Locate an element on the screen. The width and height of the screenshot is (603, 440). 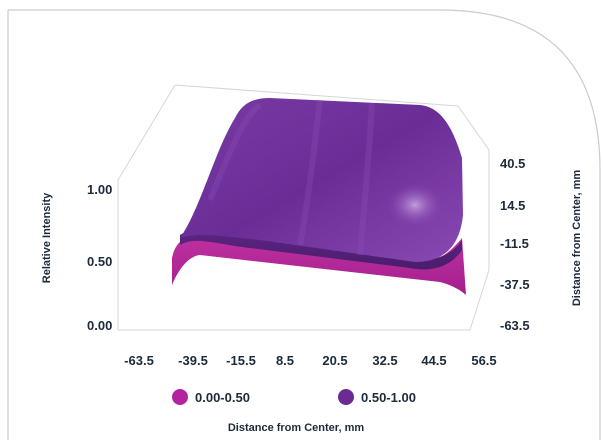
x-tick: -63.5 is located at coordinates (139, 360).